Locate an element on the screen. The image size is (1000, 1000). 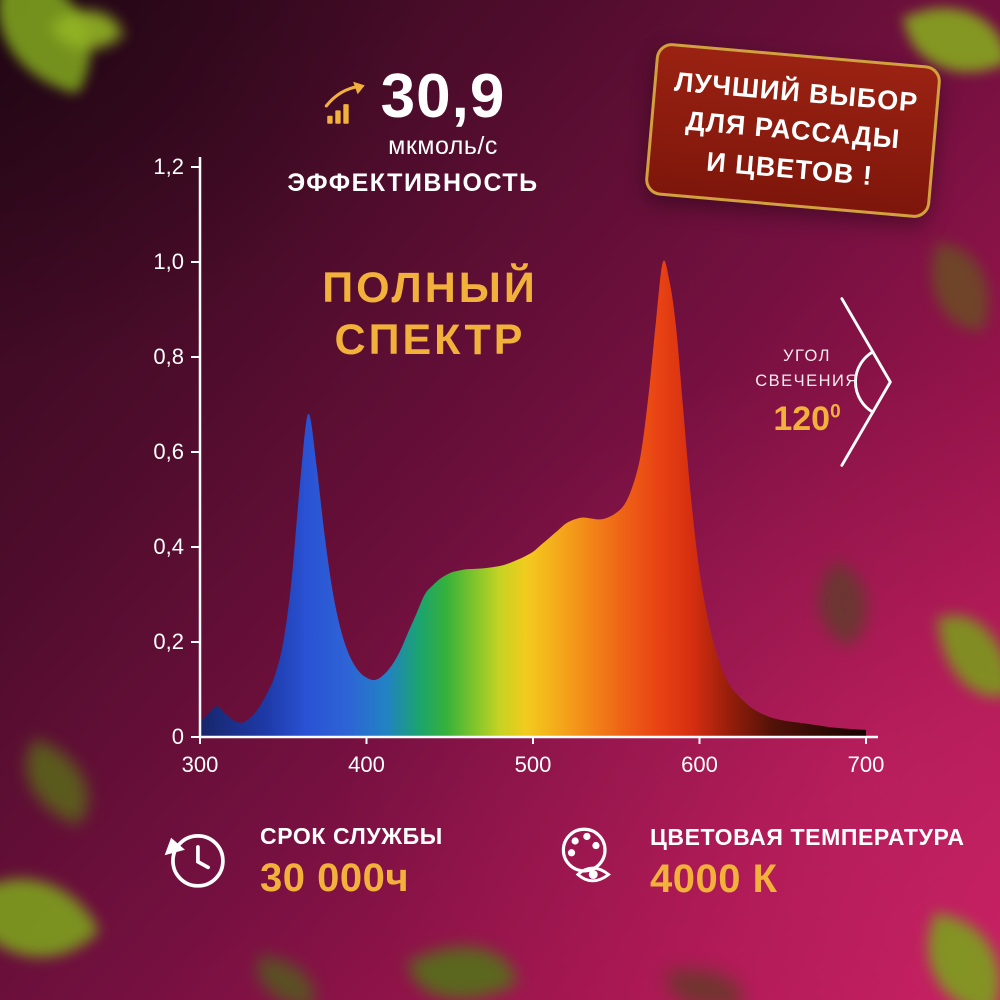
color-temperature-label: ЦВЕТОВАЯ ТЕМПЕРАТУРА is located at coordinates (807, 836).